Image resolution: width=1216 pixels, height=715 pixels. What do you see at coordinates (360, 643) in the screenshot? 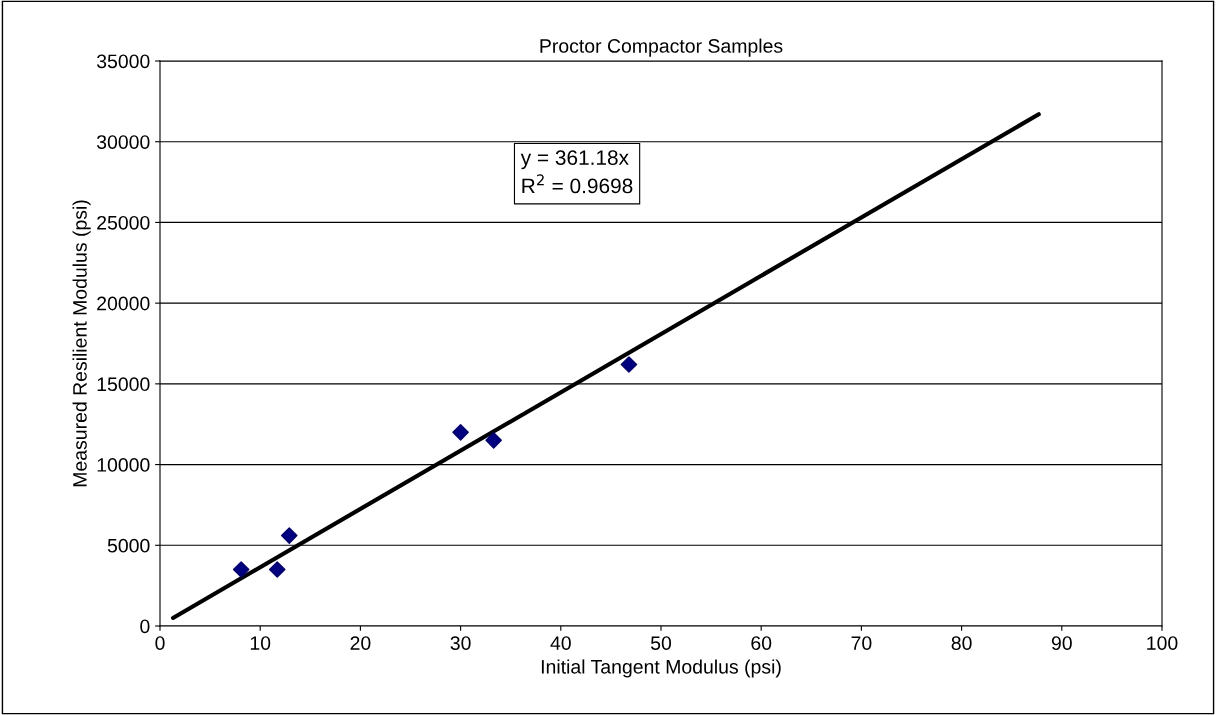
I see `x-tick-label: 20` at bounding box center [360, 643].